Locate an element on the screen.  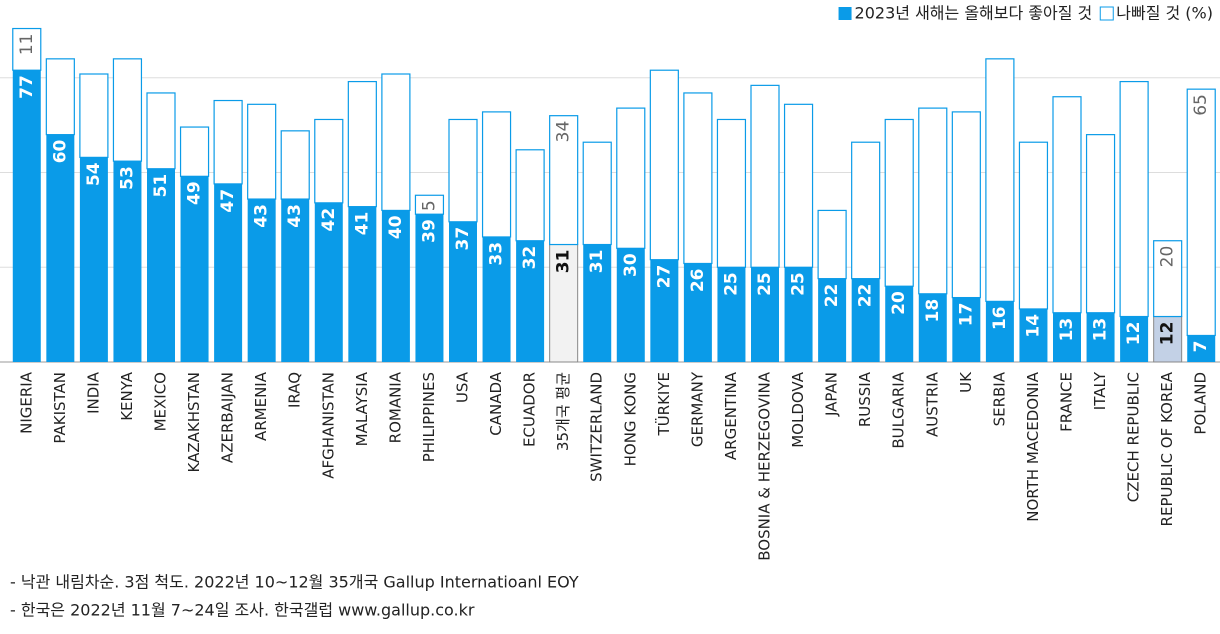
data-label: 30 is located at coordinates (631, 265).